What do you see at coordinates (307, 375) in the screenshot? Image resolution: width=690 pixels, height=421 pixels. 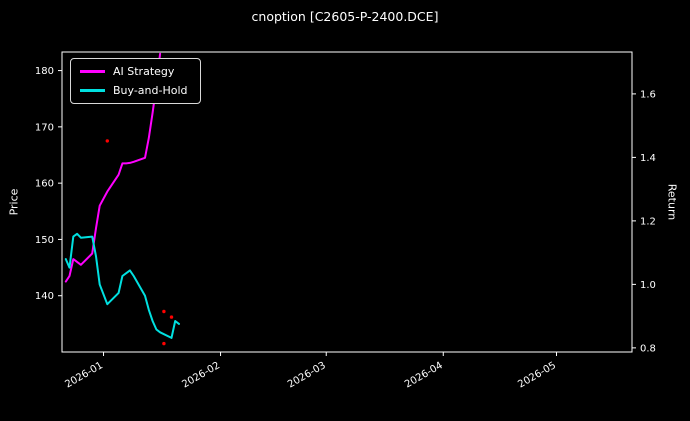 I see `x-tick-label: 2026-03` at bounding box center [307, 375].